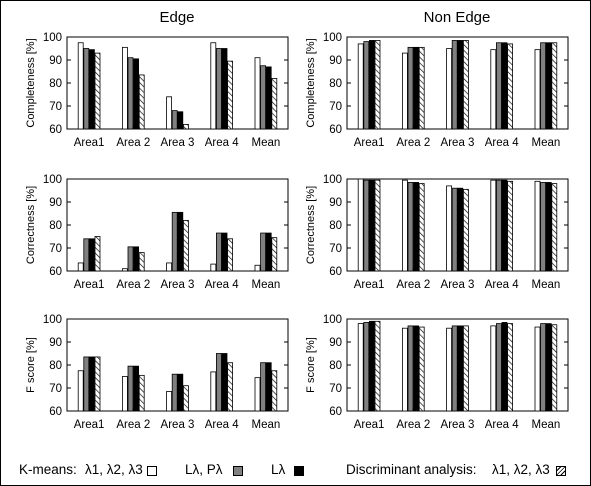 The width and height of the screenshot is (591, 486). What do you see at coordinates (55, 107) in the screenshot?
I see `edge-completeness-ytick-label: 70` at bounding box center [55, 107].